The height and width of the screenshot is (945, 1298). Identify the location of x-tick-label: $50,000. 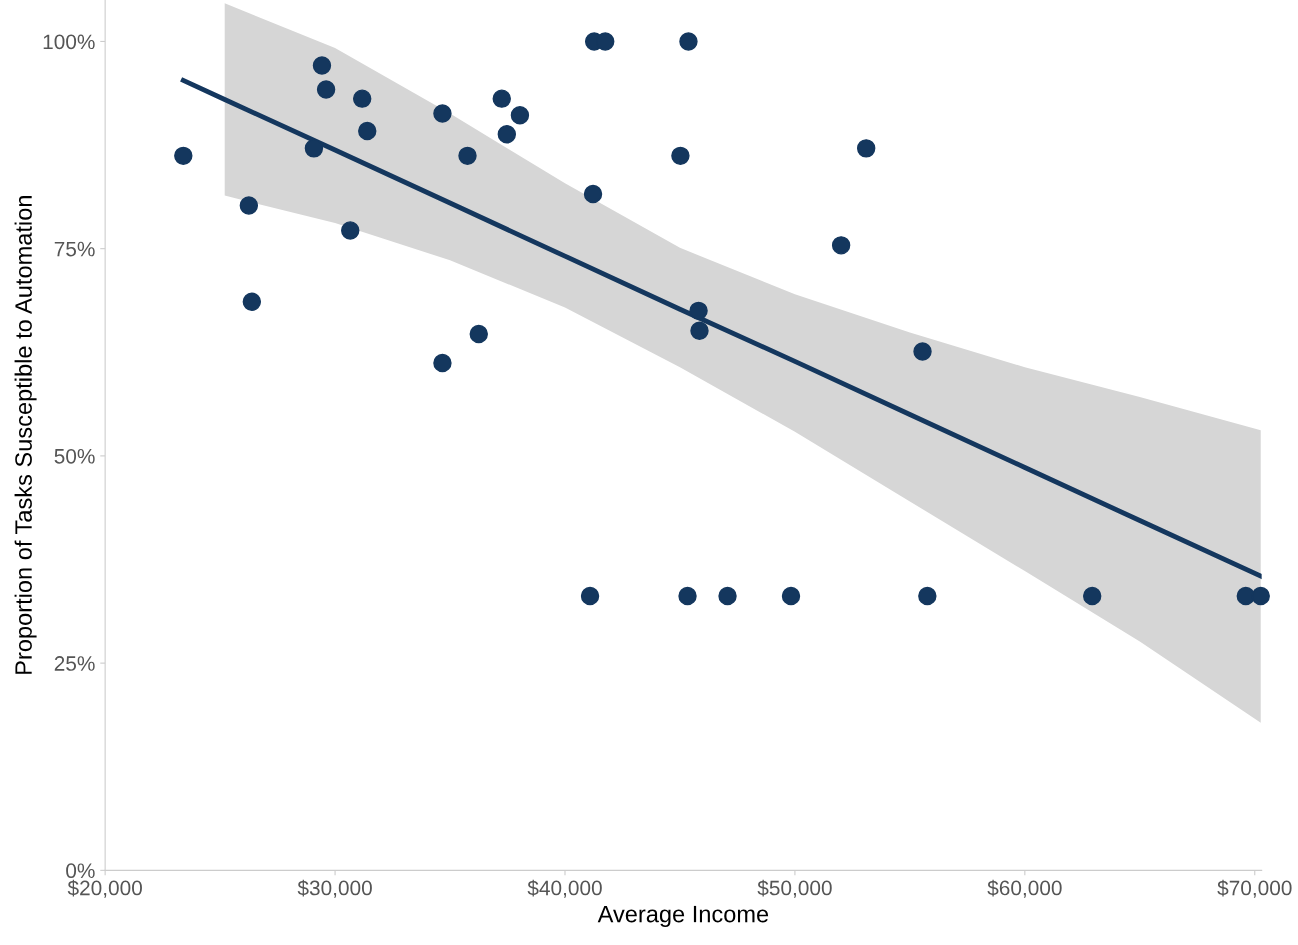
(794, 888).